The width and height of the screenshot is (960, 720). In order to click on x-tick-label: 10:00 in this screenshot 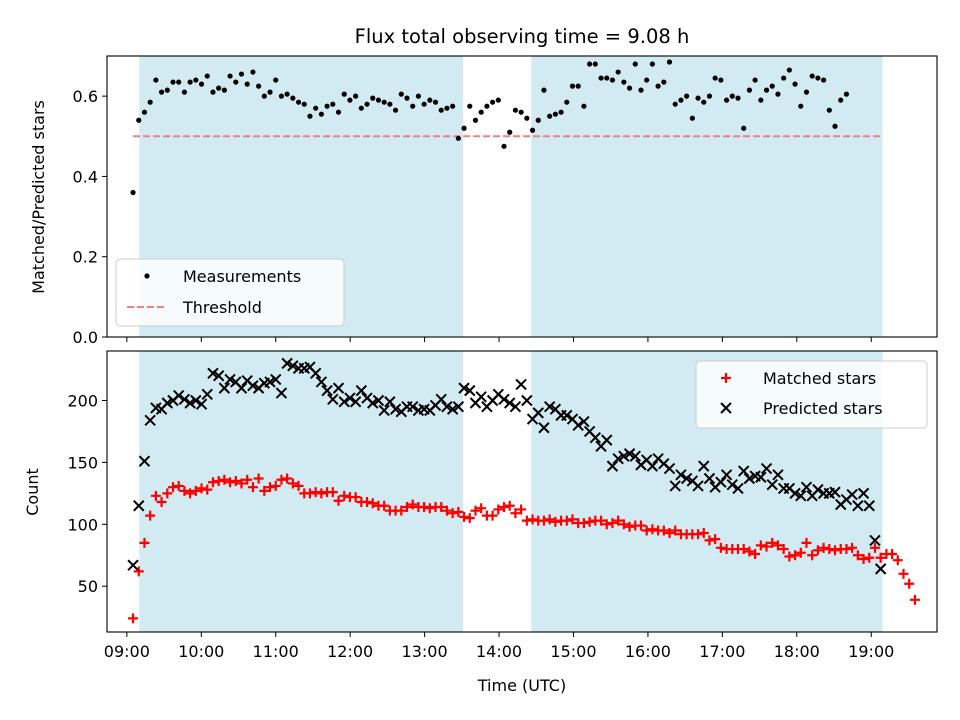, I will do `click(201, 651)`.